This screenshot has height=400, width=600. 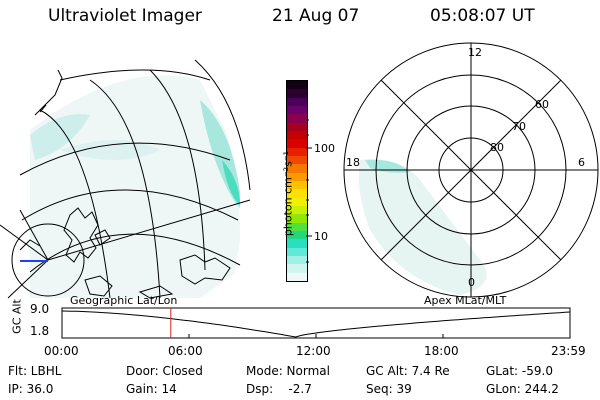 I want to click on ip-value: IP: 36.0, so click(x=31, y=389).